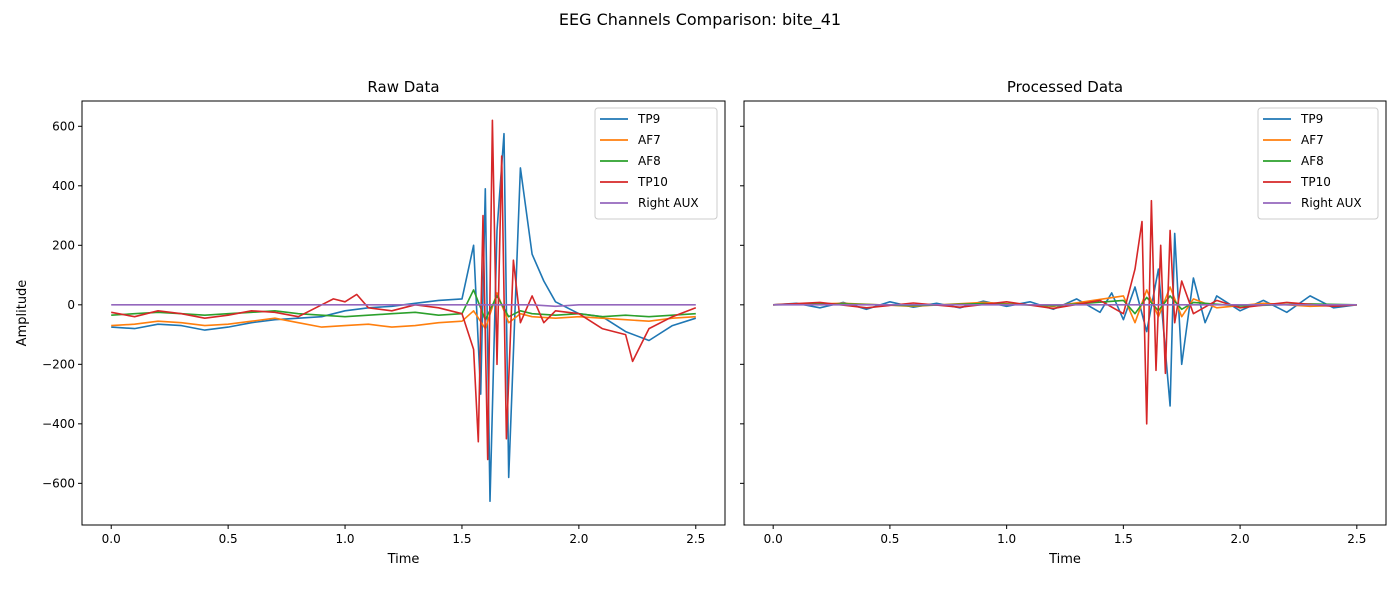 The width and height of the screenshot is (1400, 600). I want to click on y-tick-label: −200, so click(58, 364).